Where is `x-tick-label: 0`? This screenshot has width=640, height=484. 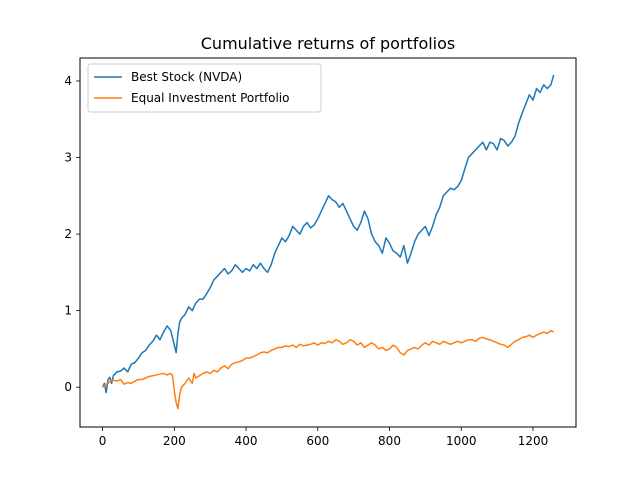
x-tick-label: 0 is located at coordinates (103, 441).